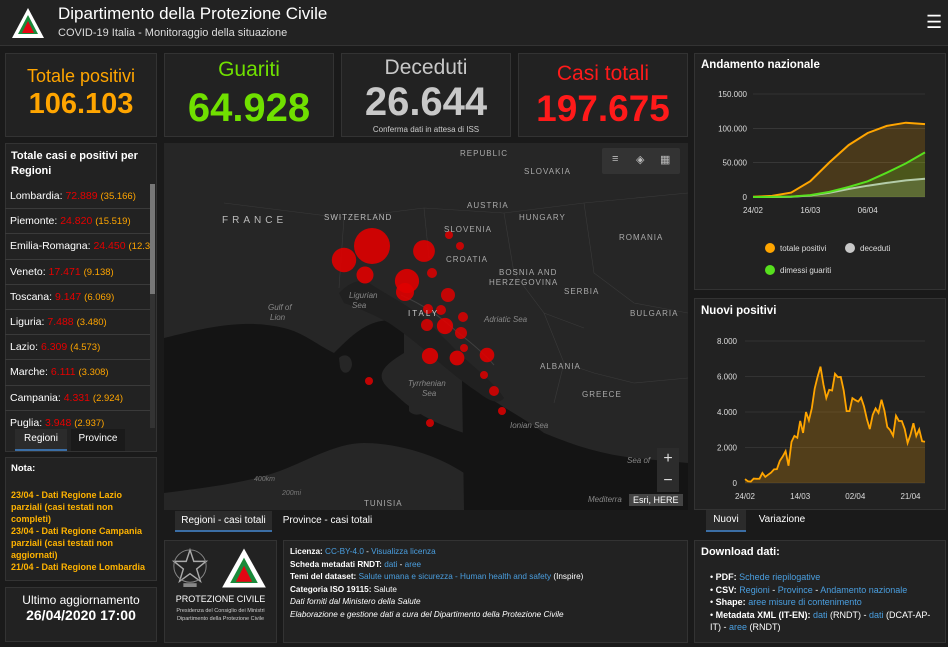 This screenshot has height=647, width=948. What do you see at coordinates (113, 222) in the screenshot?
I see `region-active: (15.519)` at bounding box center [113, 222].